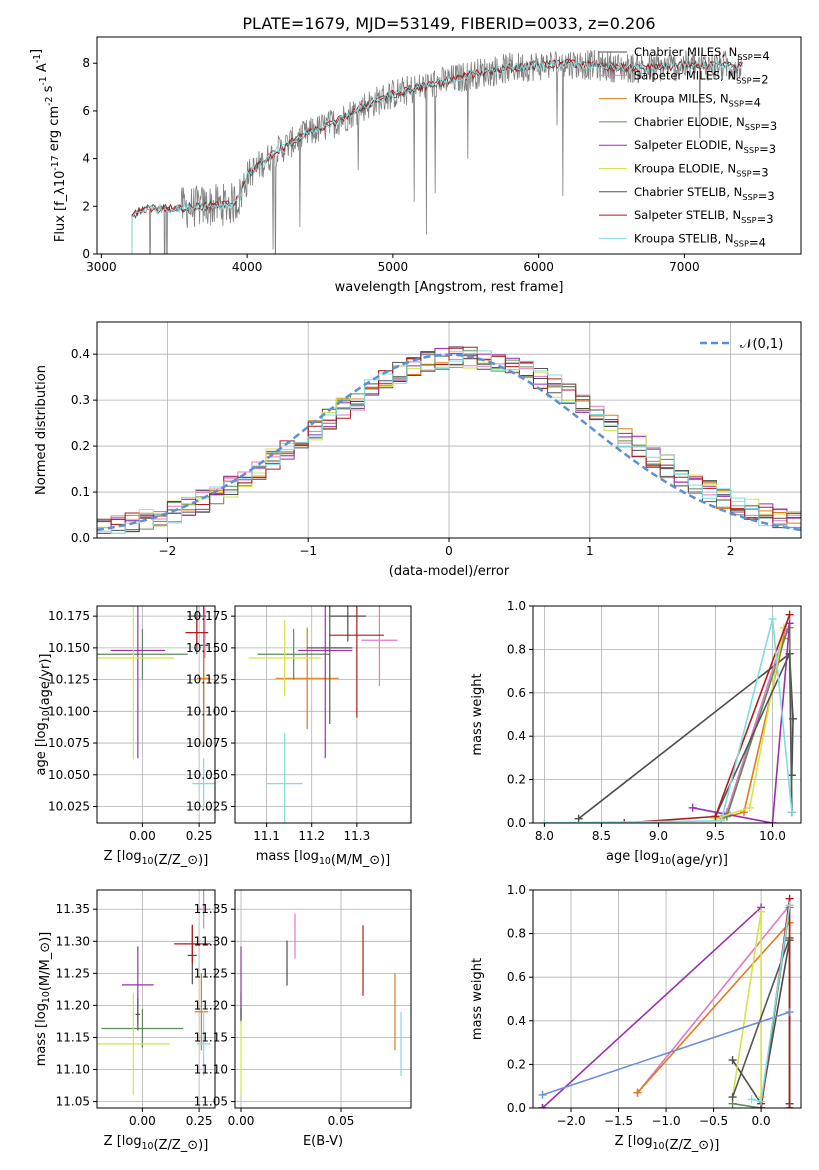 The width and height of the screenshot is (819, 1170). Describe the element at coordinates (43, 999) in the screenshot. I see `y-axis-label: mass [log10(M/M_⊙)]` at that location.